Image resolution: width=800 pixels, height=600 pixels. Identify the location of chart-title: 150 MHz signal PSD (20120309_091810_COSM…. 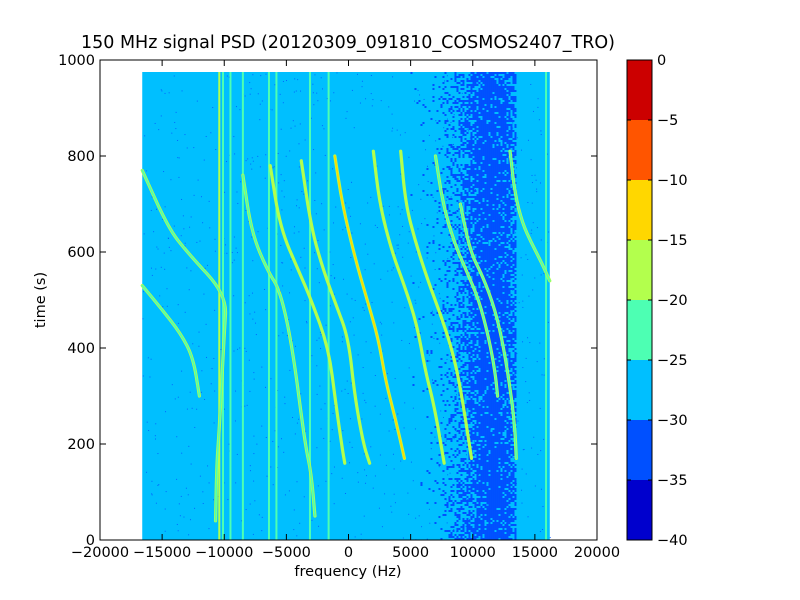
(348, 43).